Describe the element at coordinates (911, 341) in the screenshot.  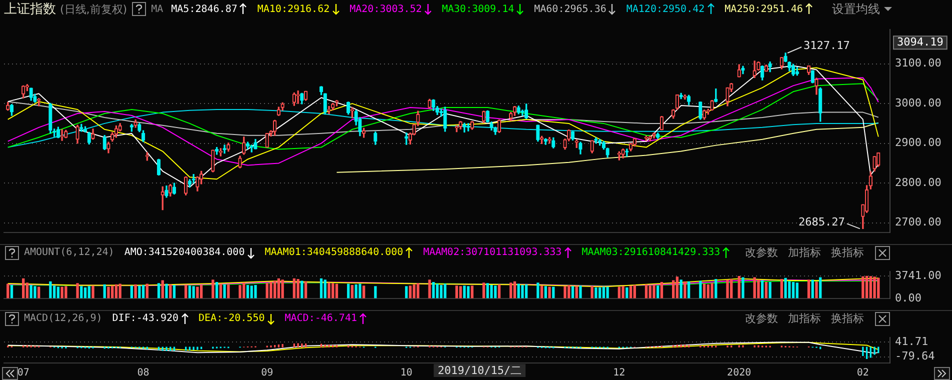
I see `y-tick-label: 41.71` at that location.